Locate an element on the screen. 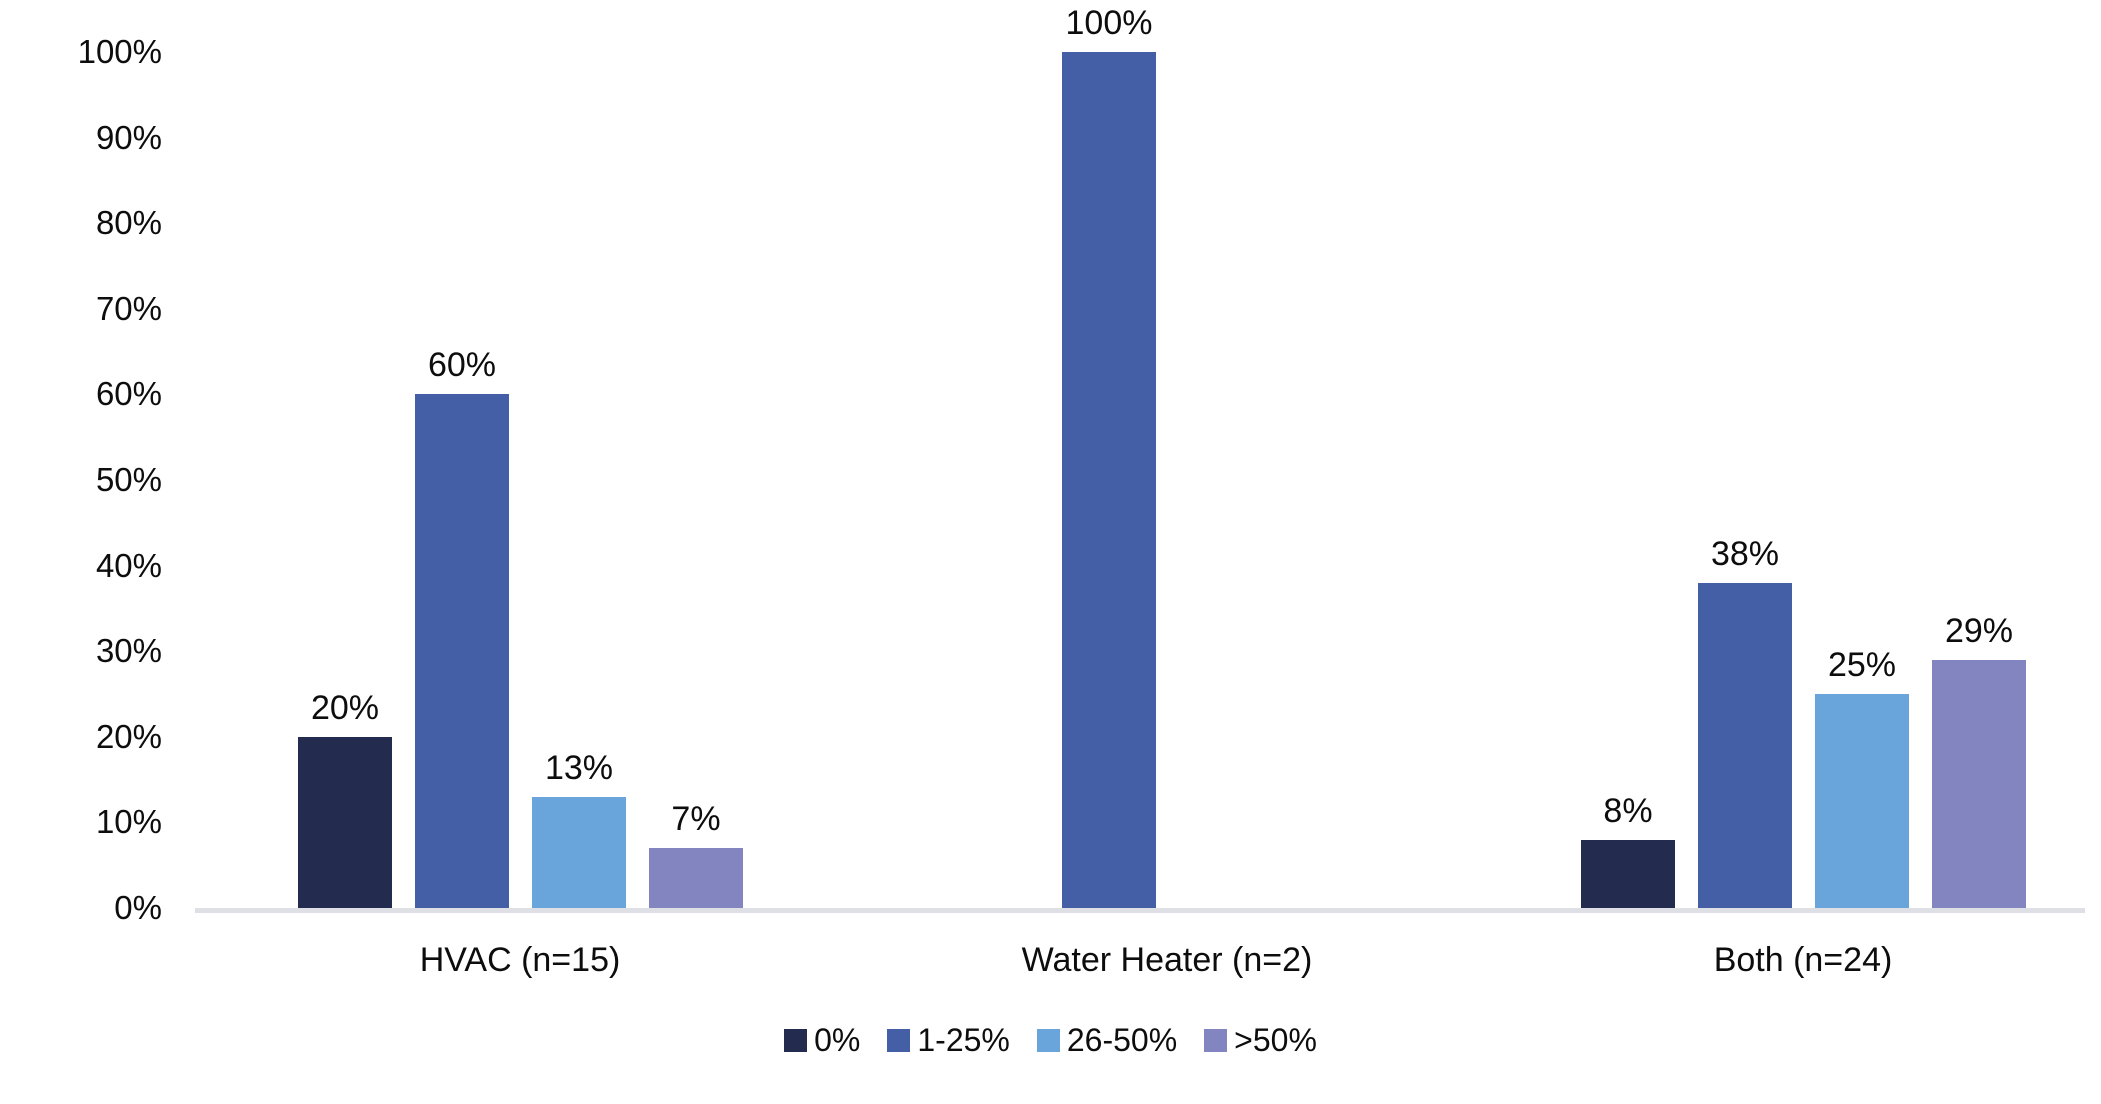 Image resolution: width=2101 pixels, height=1104 pixels. bar-value-label-1-25-both-n-24: 38% is located at coordinates (1745, 554).